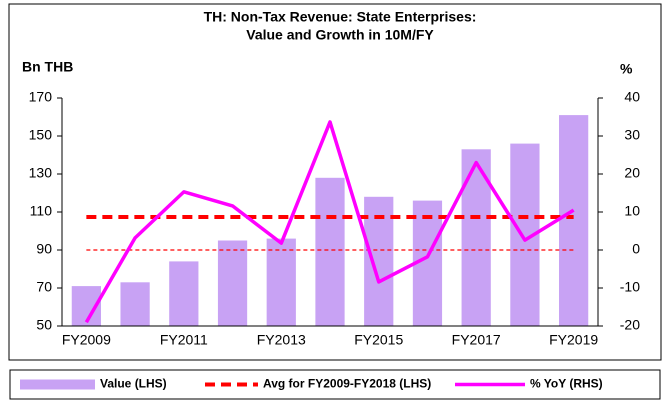 The height and width of the screenshot is (403, 669). I want to click on x-tick-label: FY2017, so click(476, 340).